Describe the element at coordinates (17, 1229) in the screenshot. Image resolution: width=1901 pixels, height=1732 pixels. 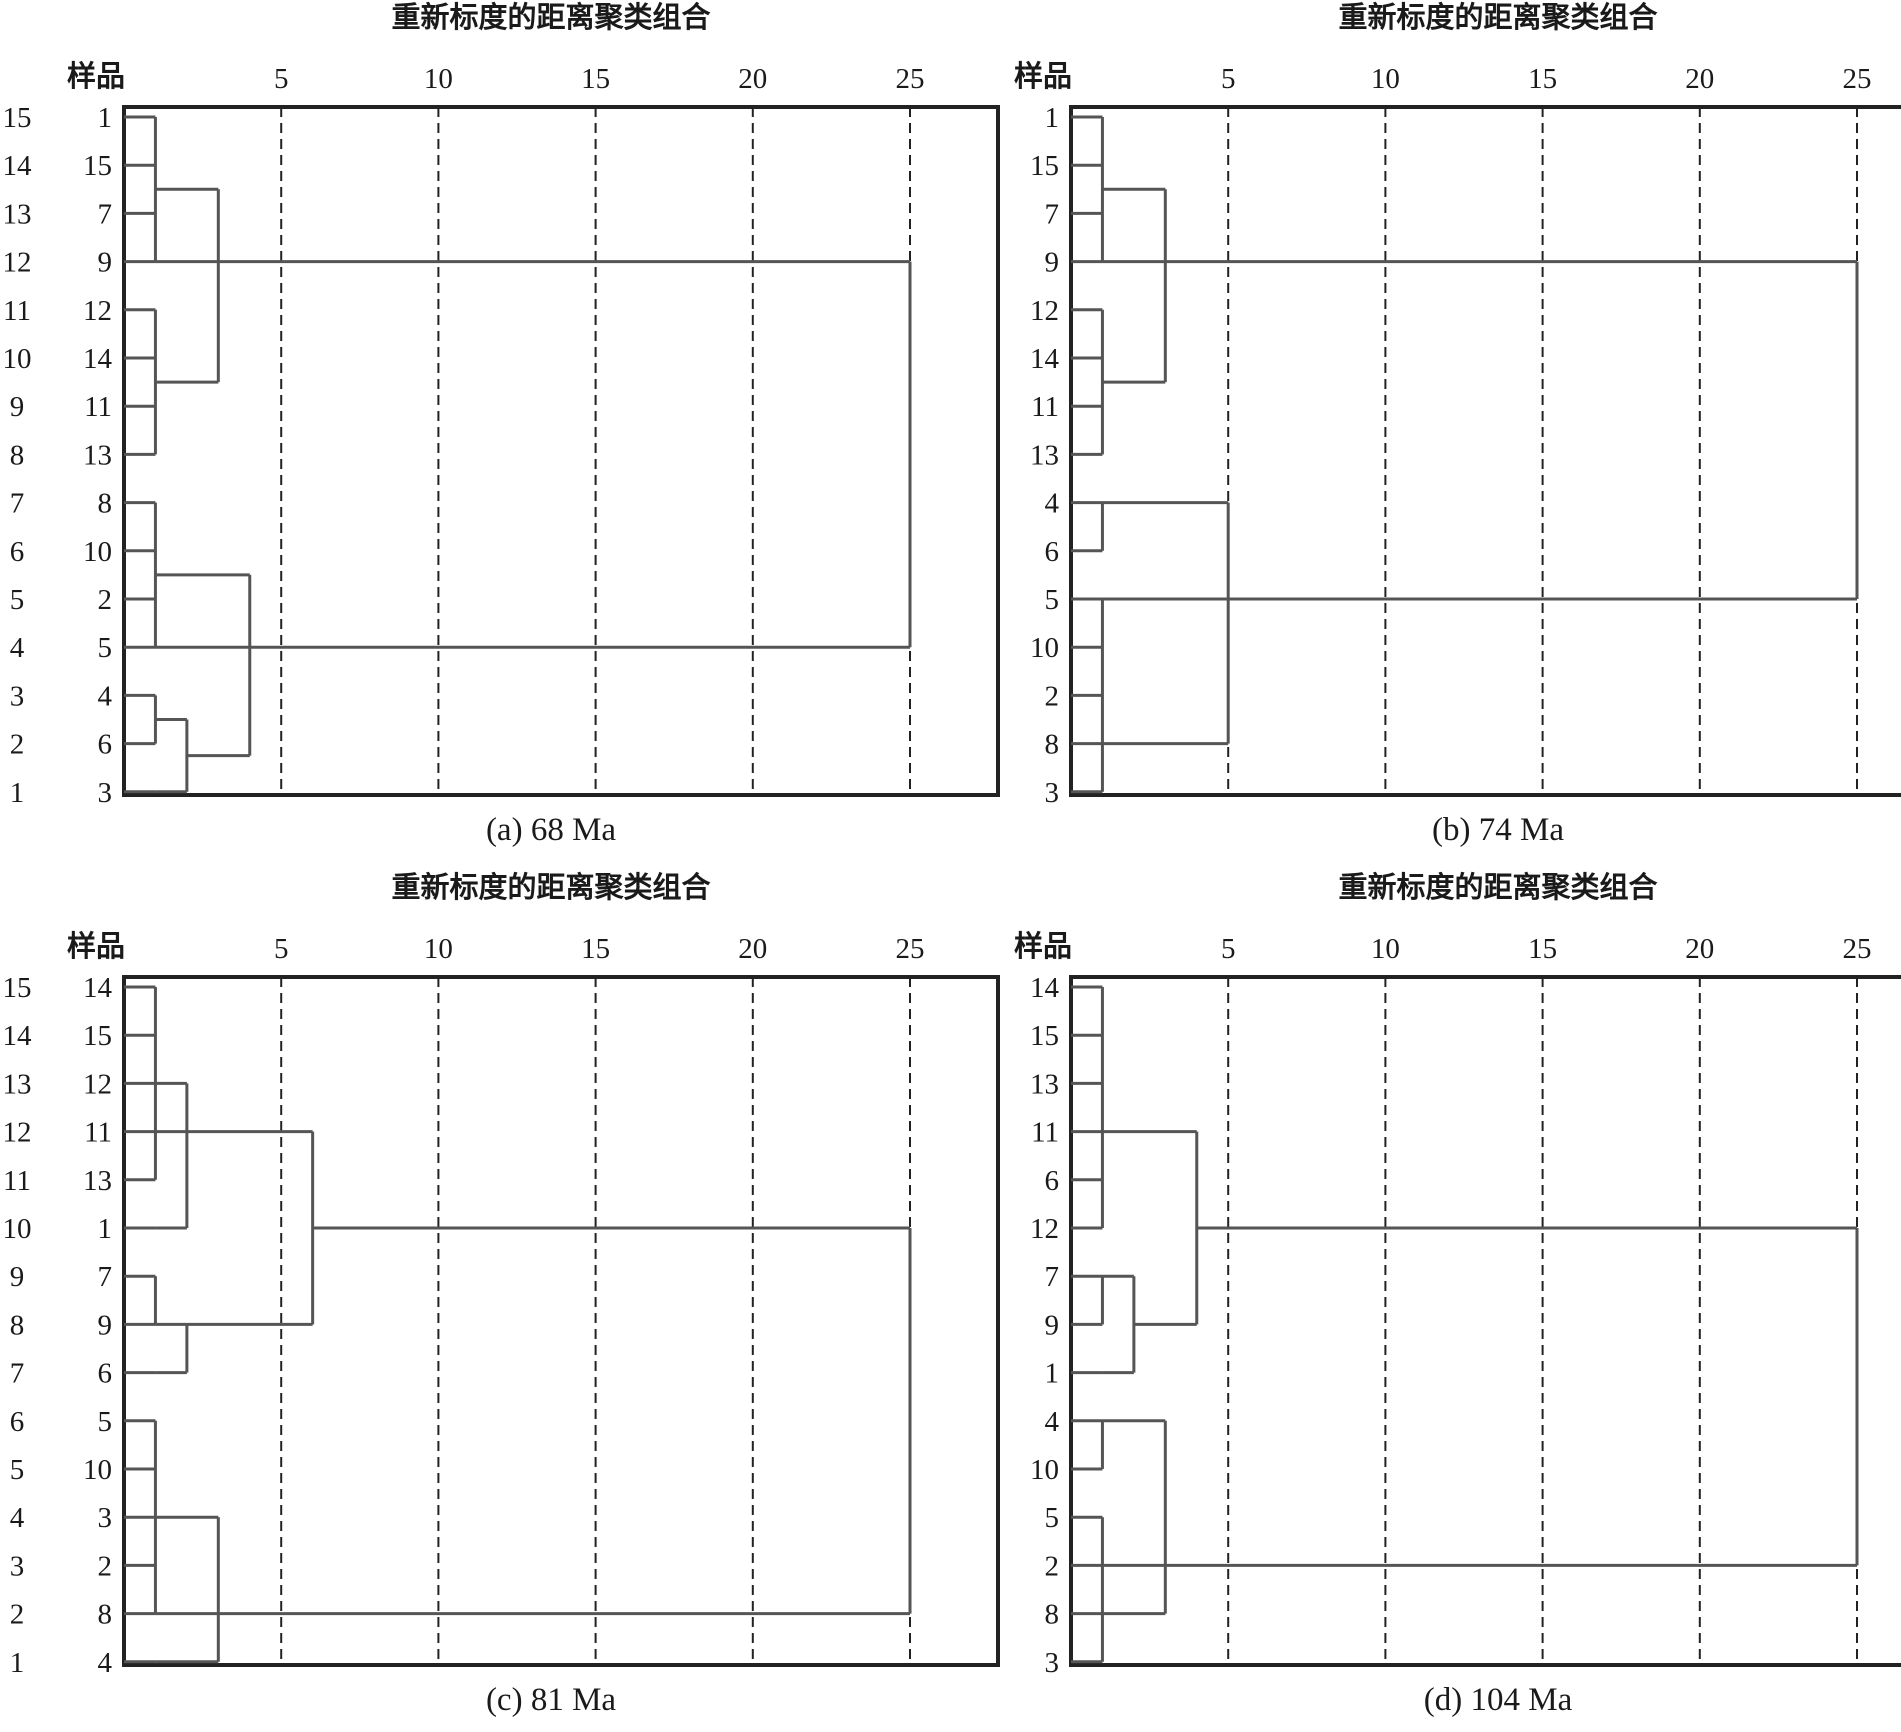
I see `row-number: 10` at that location.